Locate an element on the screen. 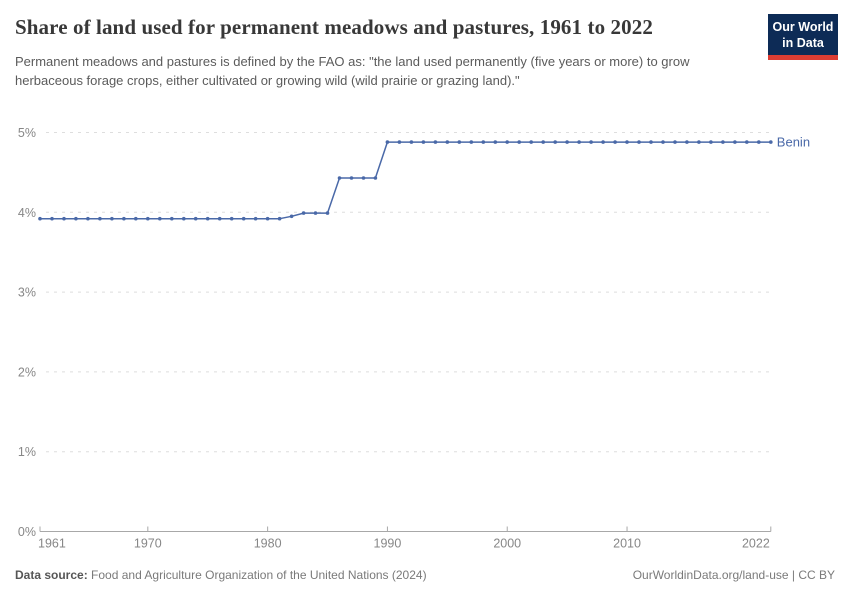 The image size is (850, 600). y-axis-label: 2% is located at coordinates (27, 372).